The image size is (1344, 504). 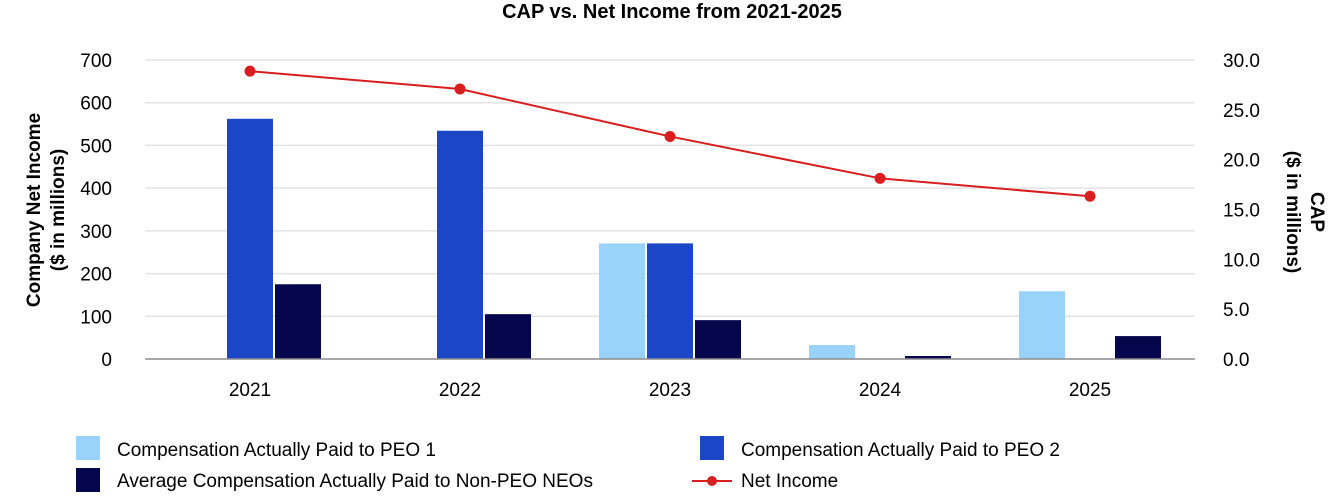 I want to click on x-tick-label: 2021, so click(x=250, y=390).